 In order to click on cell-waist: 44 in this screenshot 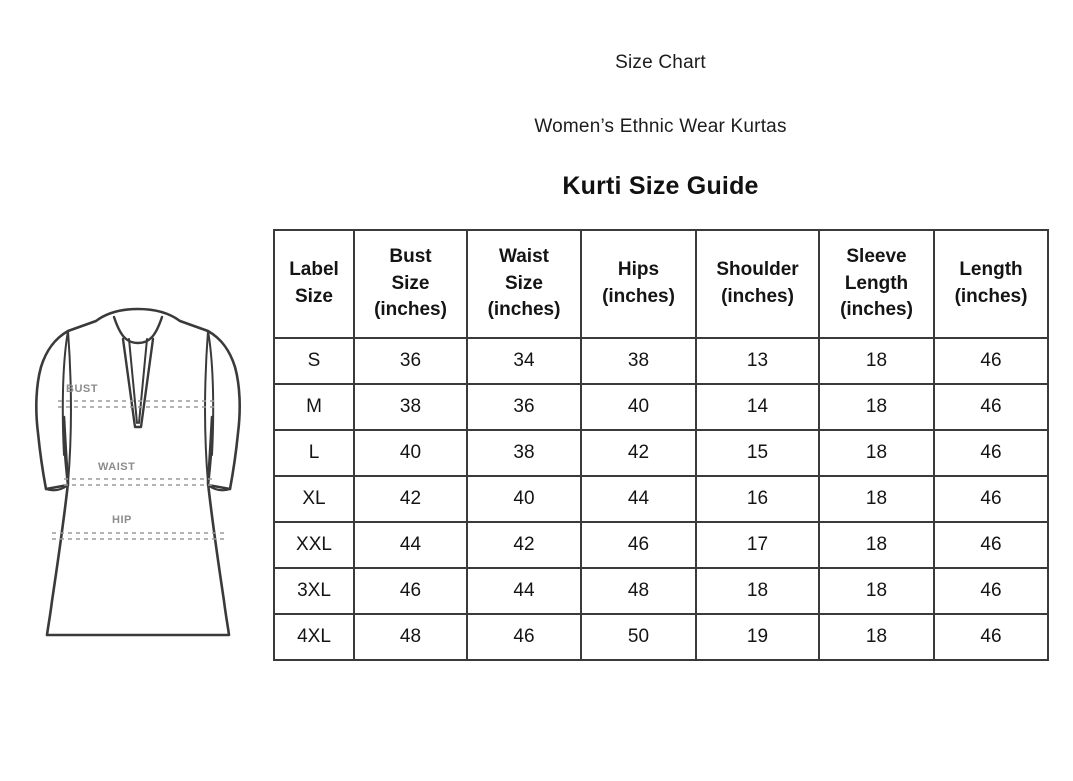, I will do `click(524, 591)`.